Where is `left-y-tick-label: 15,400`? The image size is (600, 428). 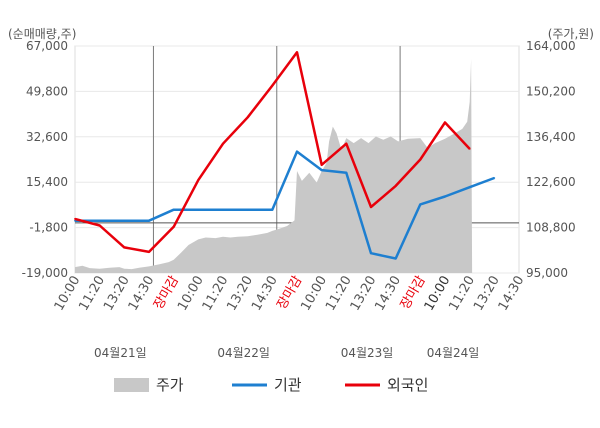 left-y-tick-label: 15,400 is located at coordinates (47, 182).